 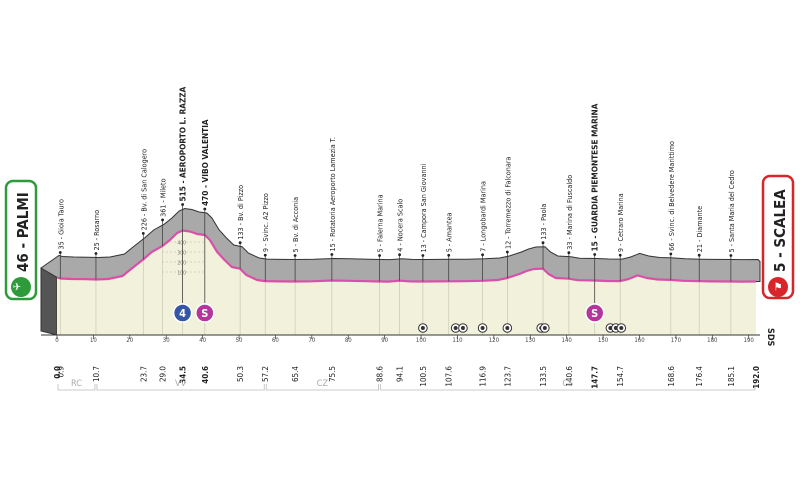 What do you see at coordinates (712, 340) in the screenshot?
I see `km-tick-label: 180` at bounding box center [712, 340].